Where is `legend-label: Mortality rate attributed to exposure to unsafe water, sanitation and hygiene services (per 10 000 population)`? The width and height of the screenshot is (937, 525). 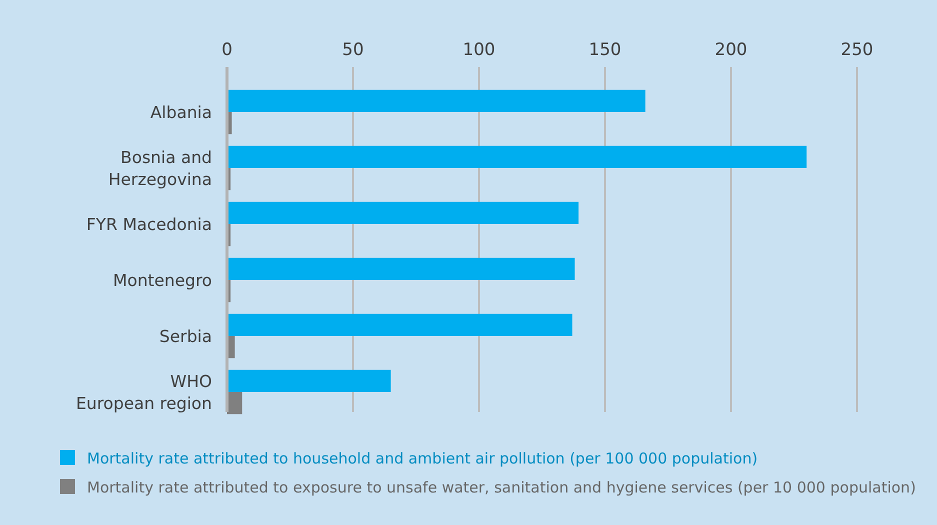 legend-label: Mortality rate attributed to exposure to unsafe water, sanitation and hygiene services (per 10 000 population) is located at coordinates (501, 487).